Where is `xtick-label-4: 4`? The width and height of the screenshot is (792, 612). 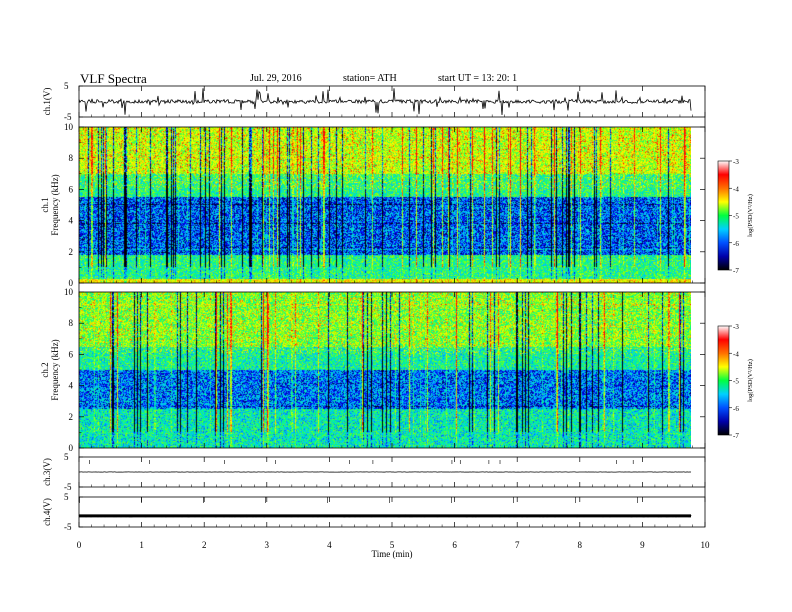
xtick-label-4: 4 is located at coordinates (329, 545).